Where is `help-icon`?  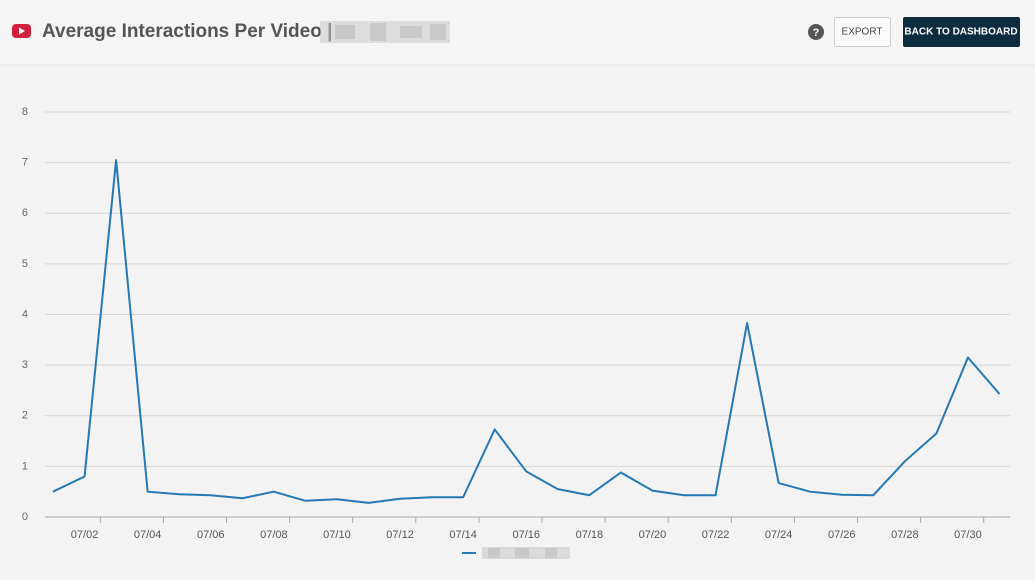 help-icon is located at coordinates (816, 32).